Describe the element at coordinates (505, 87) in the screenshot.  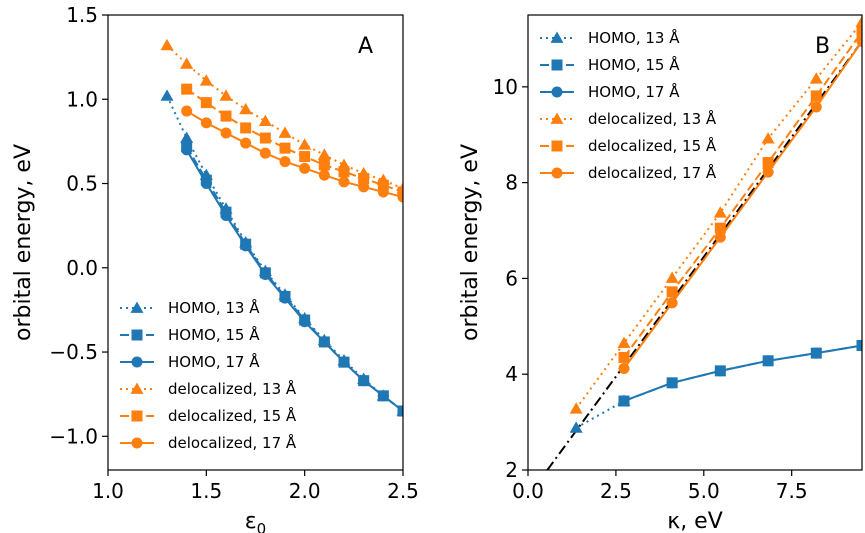
I see `y-tick-label: 10` at that location.